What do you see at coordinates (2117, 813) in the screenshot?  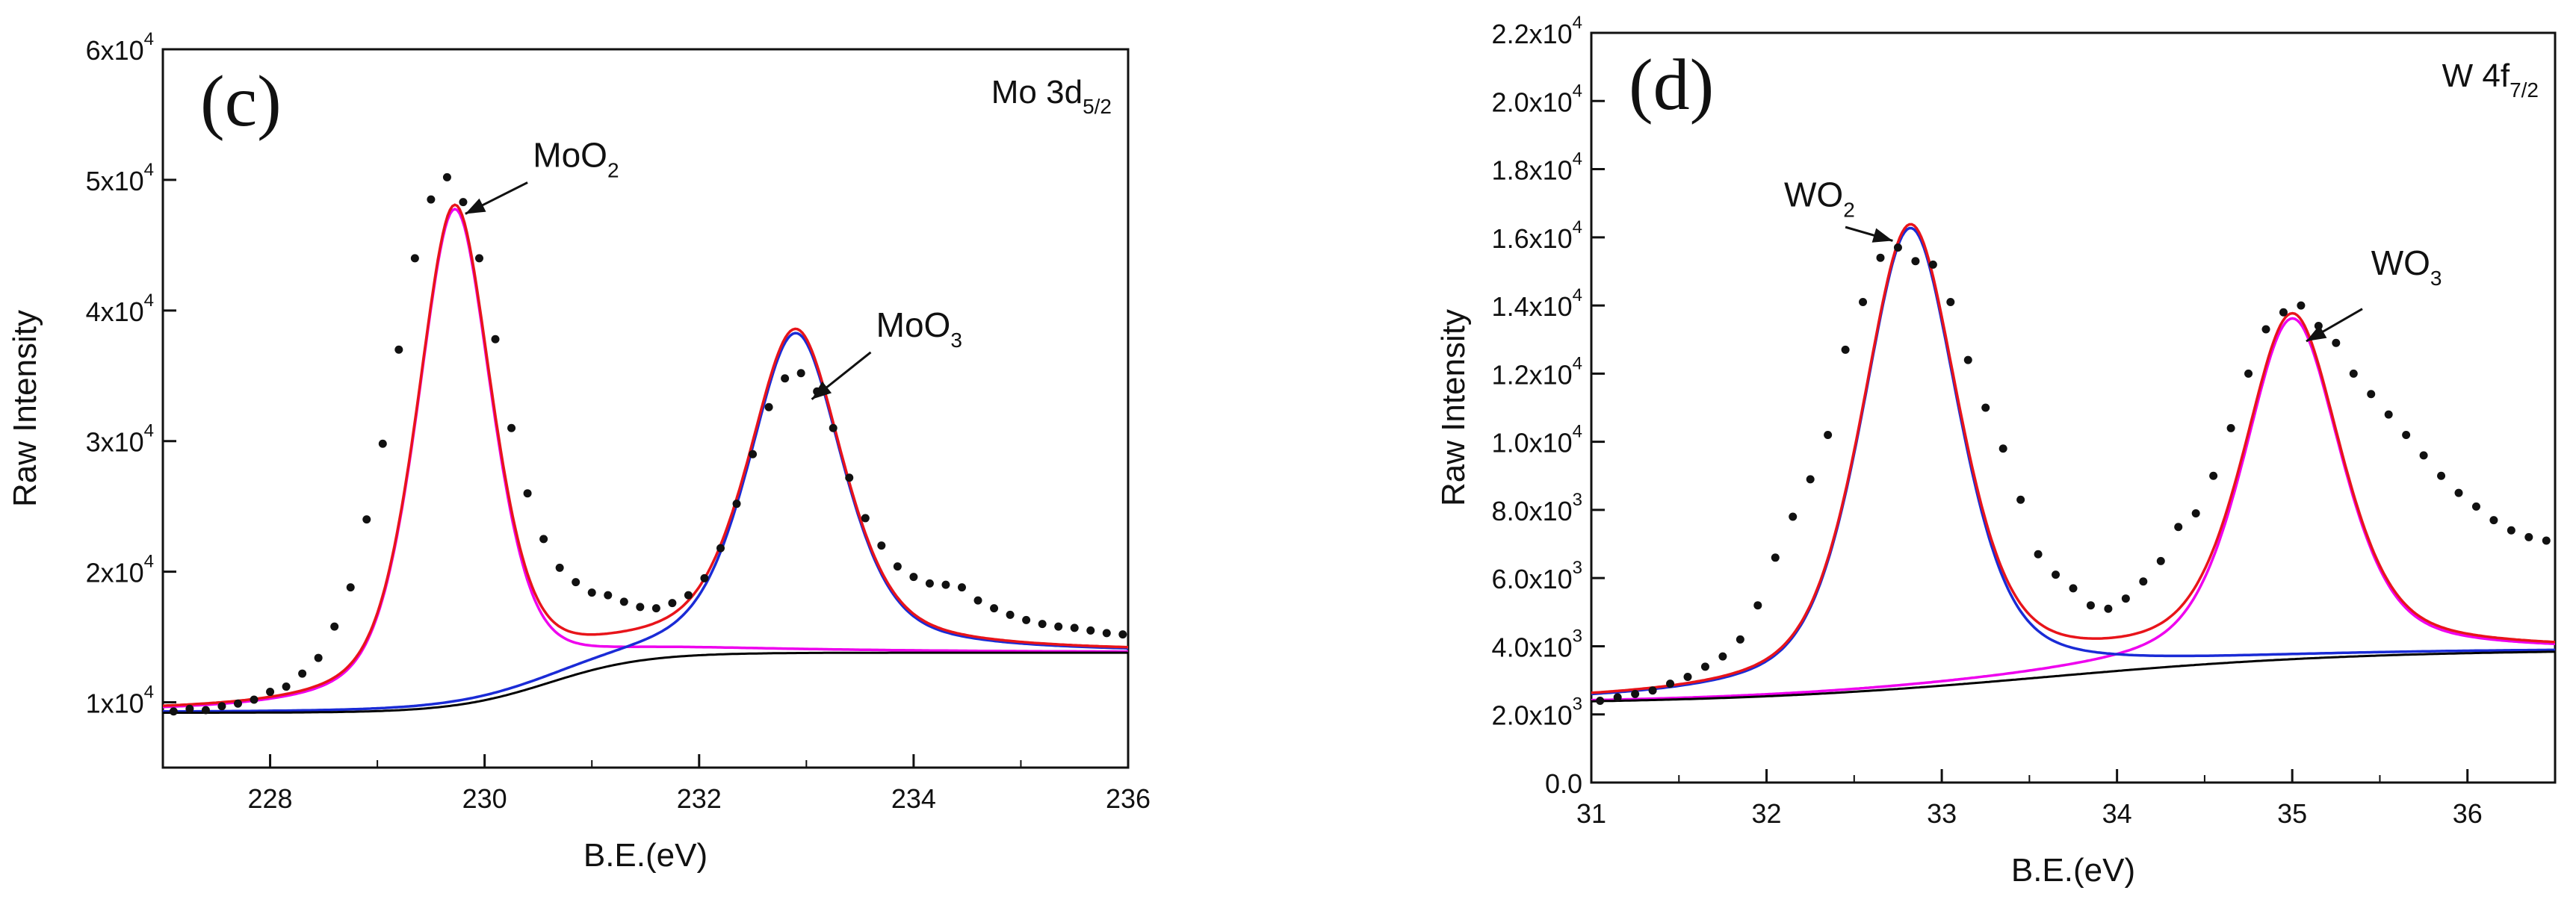 I see `x-tick-label: 34` at bounding box center [2117, 813].